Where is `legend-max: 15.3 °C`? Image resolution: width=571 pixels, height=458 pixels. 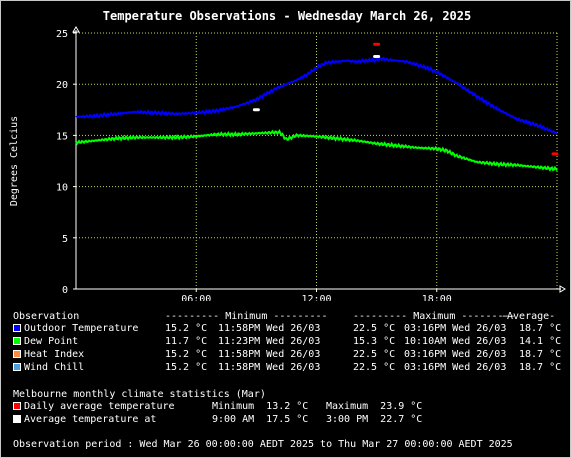
legend-max: 15.3 °C is located at coordinates (374, 342).